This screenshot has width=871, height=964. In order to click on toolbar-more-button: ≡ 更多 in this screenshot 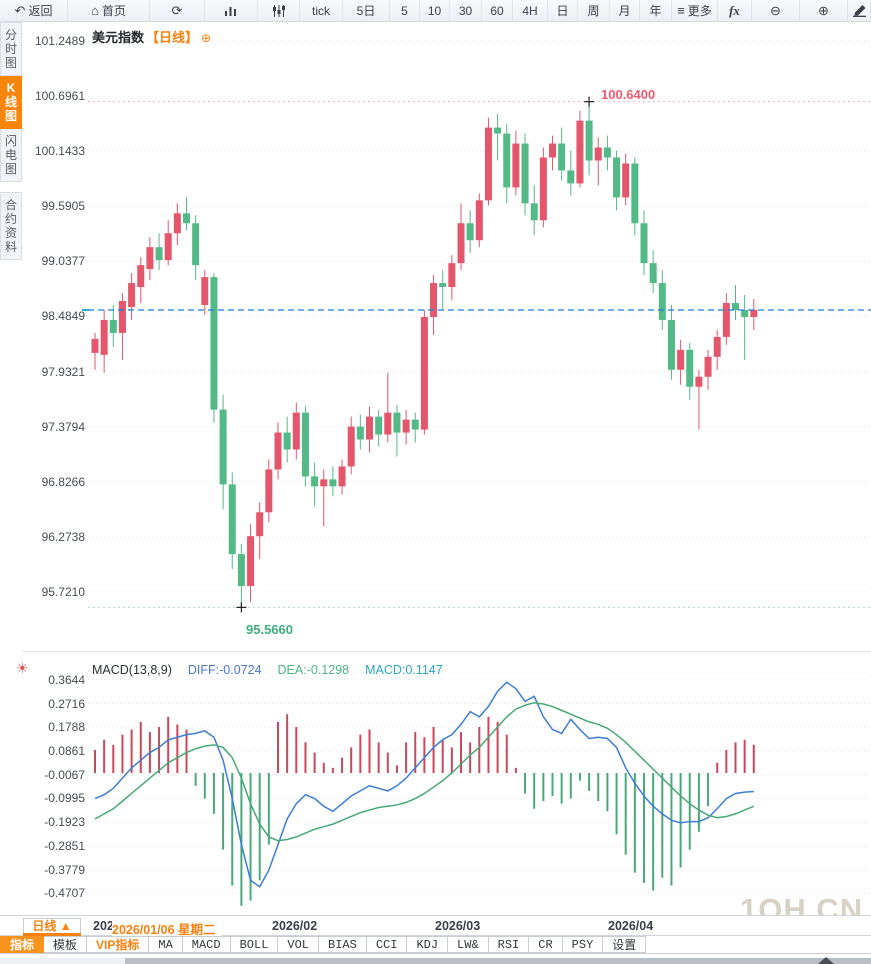, I will do `click(695, 10)`.